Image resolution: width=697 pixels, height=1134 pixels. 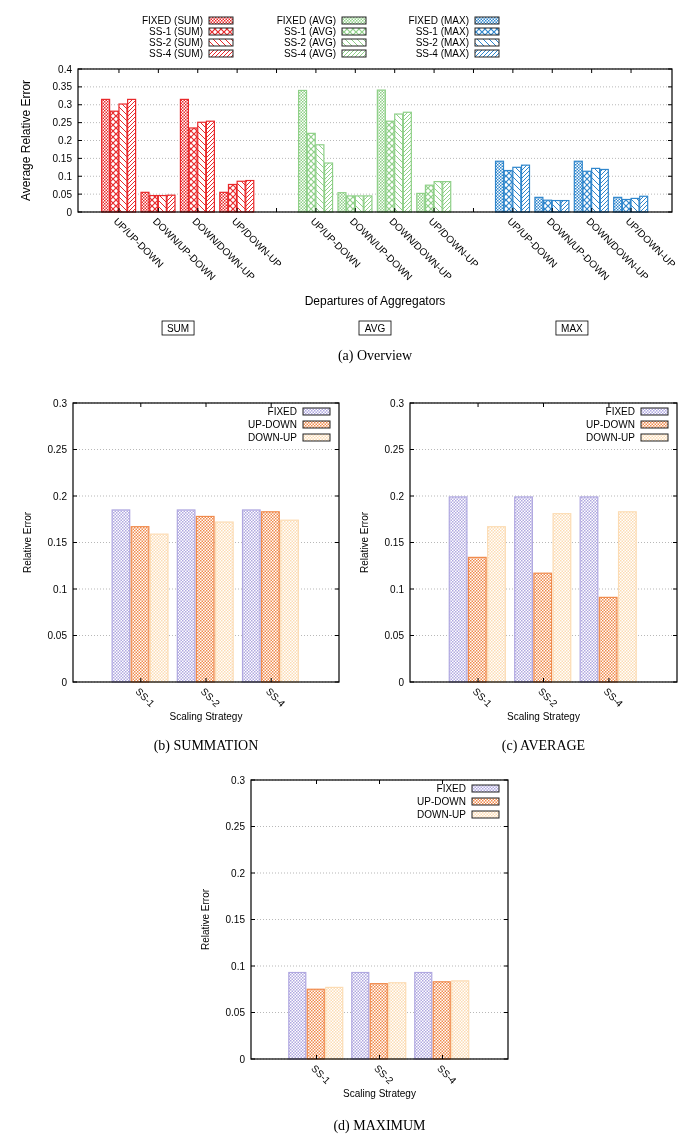 I want to click on legend-label: FIXED (AVG), so click(x=306, y=20).